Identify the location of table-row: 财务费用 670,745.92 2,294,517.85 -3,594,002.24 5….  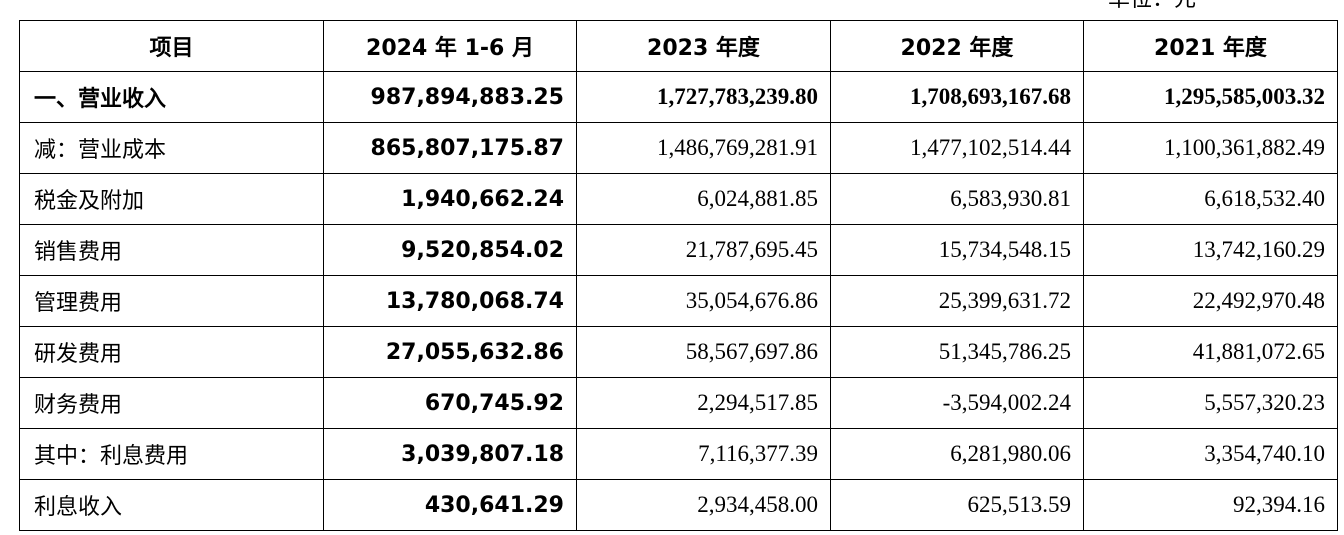
(678, 403).